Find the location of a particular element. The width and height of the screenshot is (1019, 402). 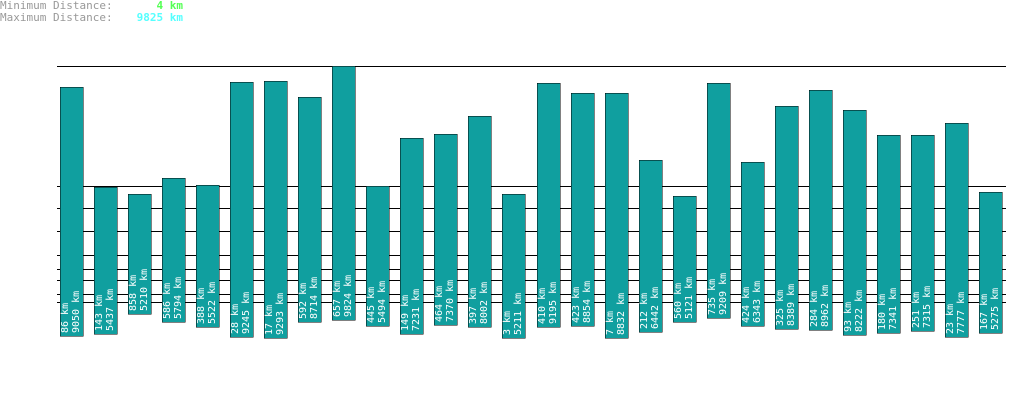

bar-group: 7 km 8832 km is located at coordinates (616, 215).